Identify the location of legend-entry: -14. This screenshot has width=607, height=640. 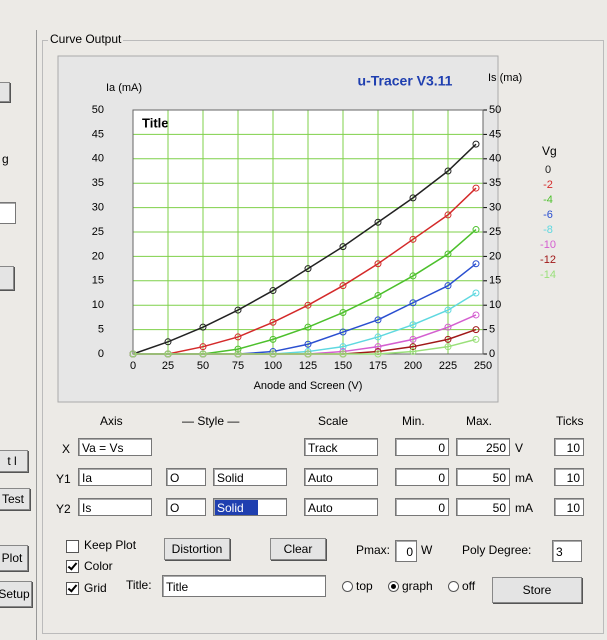
(548, 275).